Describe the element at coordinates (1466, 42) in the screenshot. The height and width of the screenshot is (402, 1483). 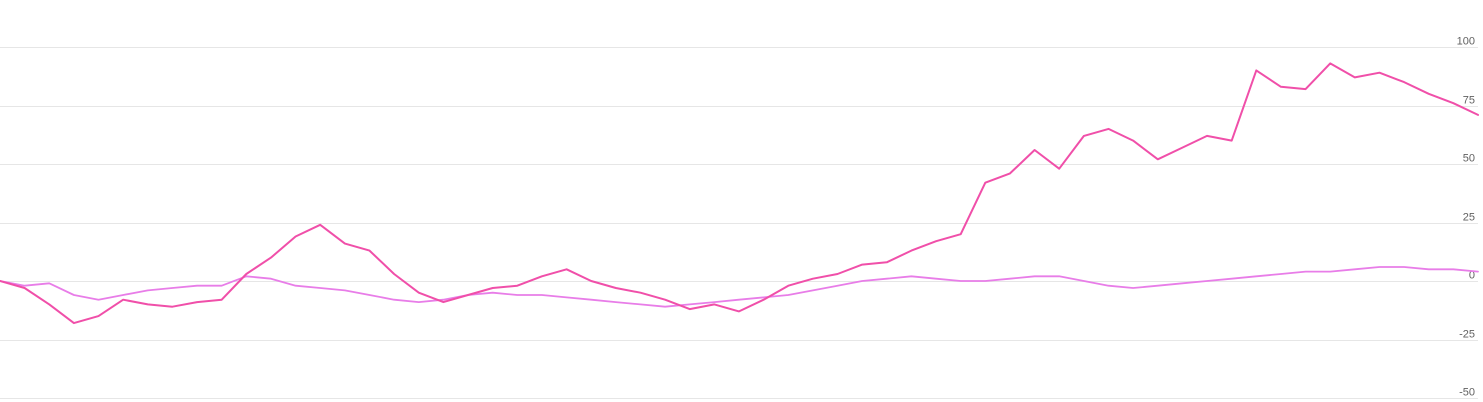
I see `y-tick-label: 100` at that location.